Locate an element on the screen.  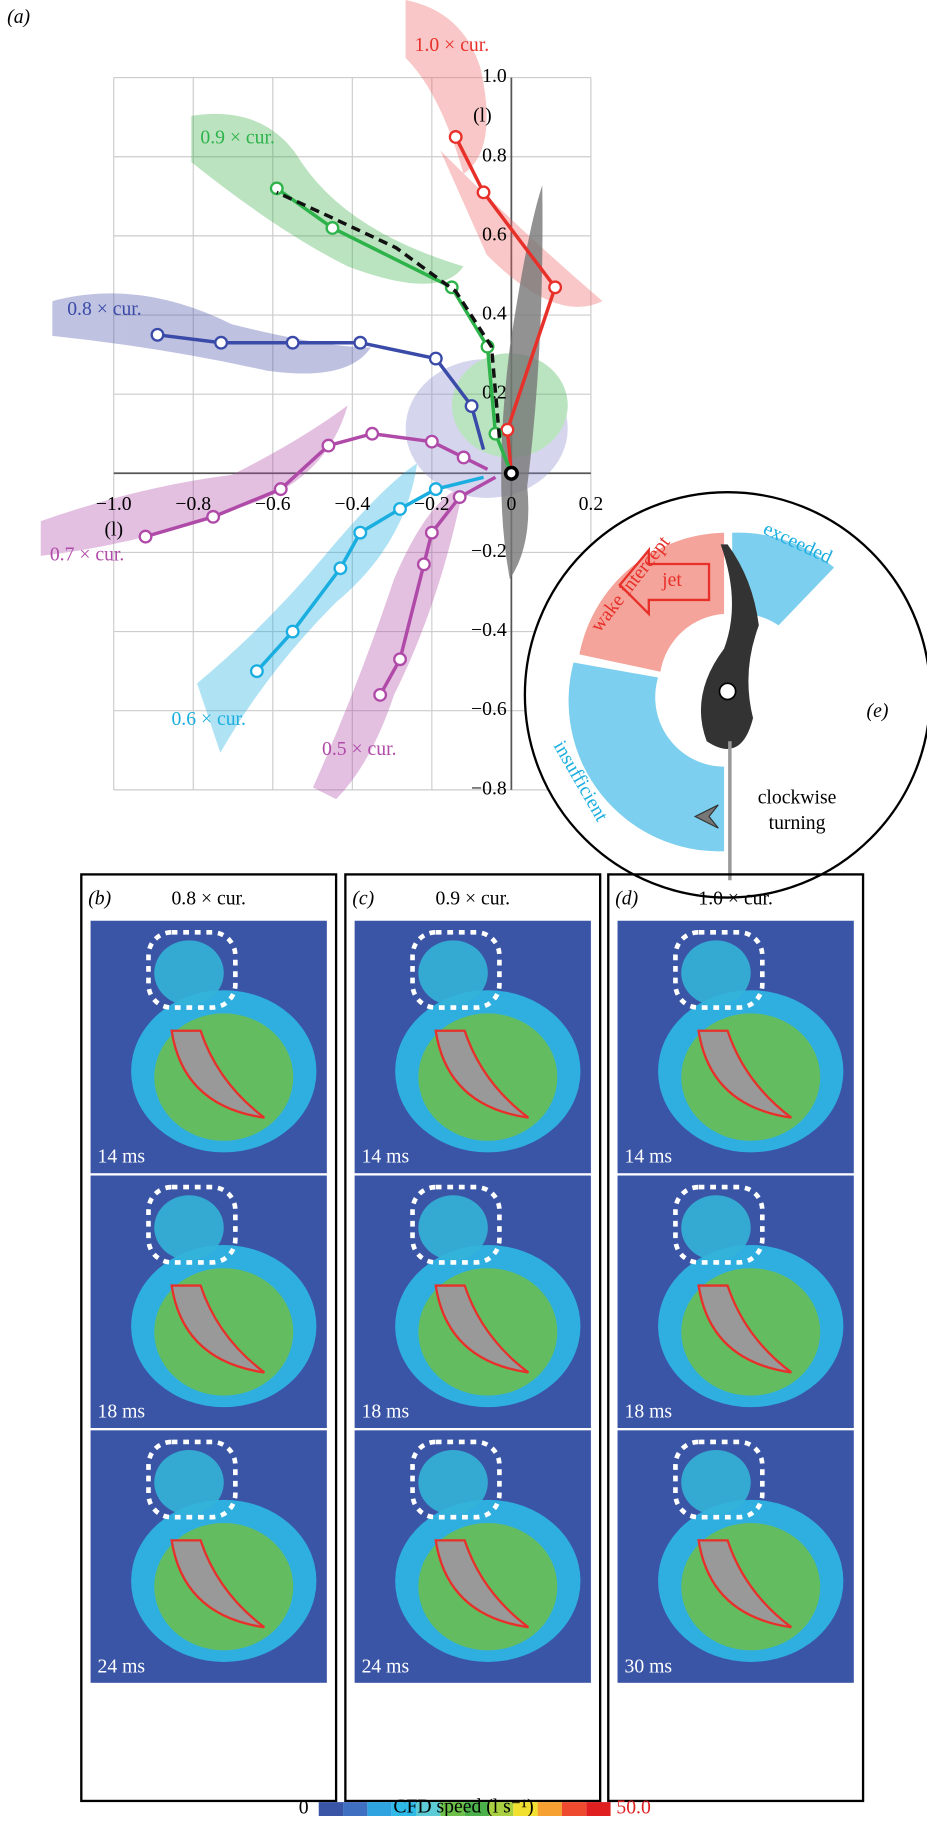
x-tick-label: −0.8 is located at coordinates (193, 504).